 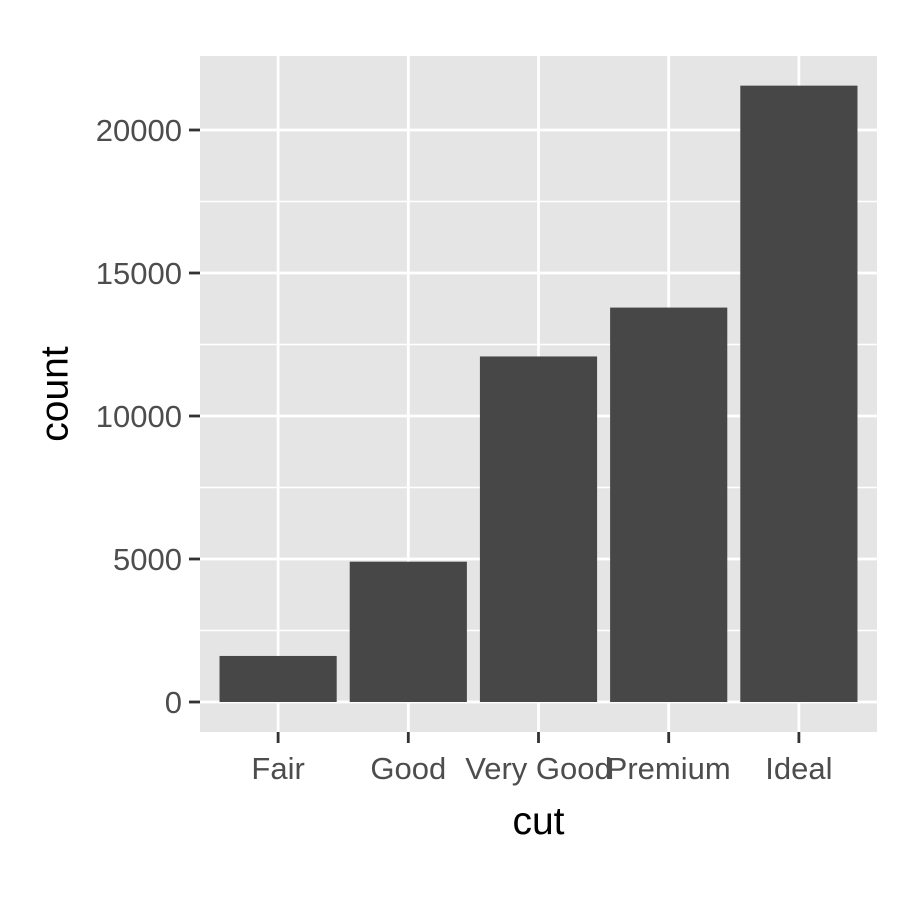 What do you see at coordinates (173, 702) in the screenshot?
I see `y-tick-label: 0` at bounding box center [173, 702].